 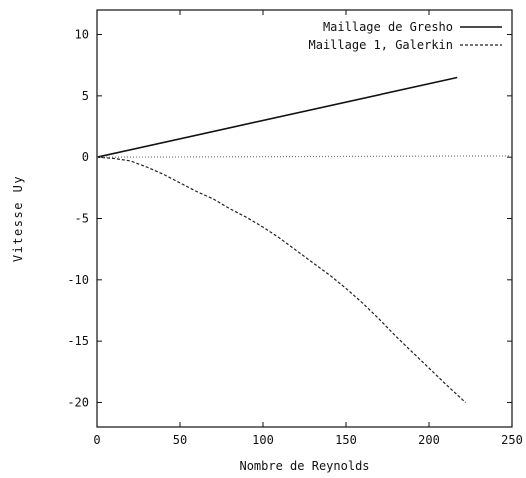 What do you see at coordinates (96, 440) in the screenshot?
I see `x-tick-label: 0` at bounding box center [96, 440].